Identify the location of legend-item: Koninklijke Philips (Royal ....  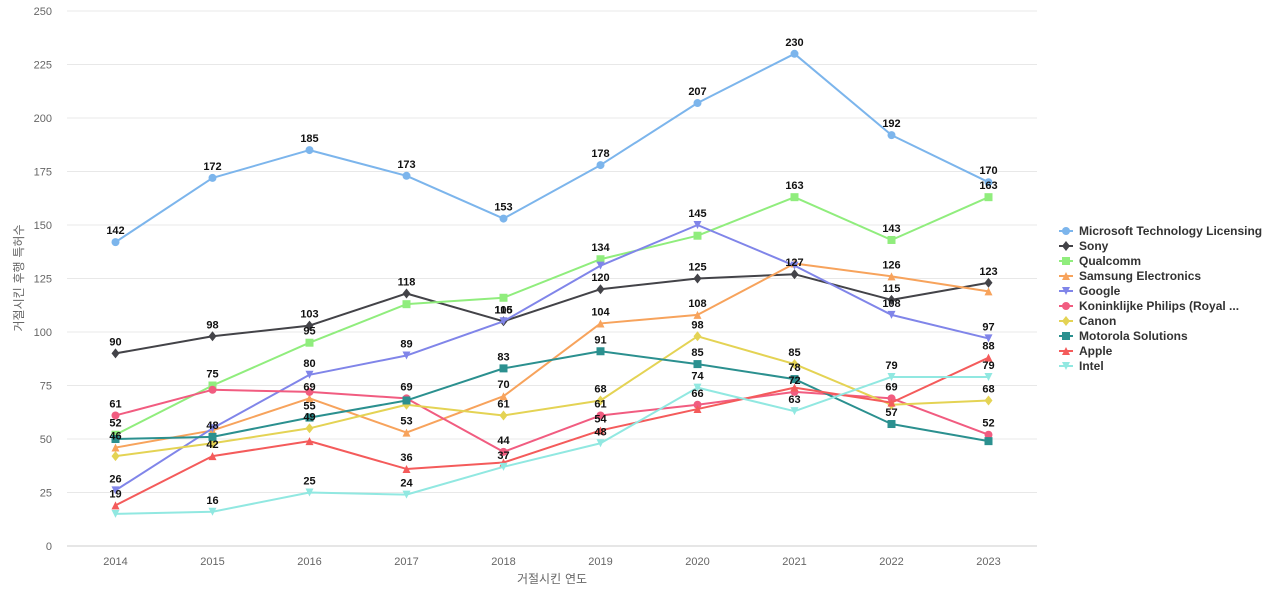
(1149, 306).